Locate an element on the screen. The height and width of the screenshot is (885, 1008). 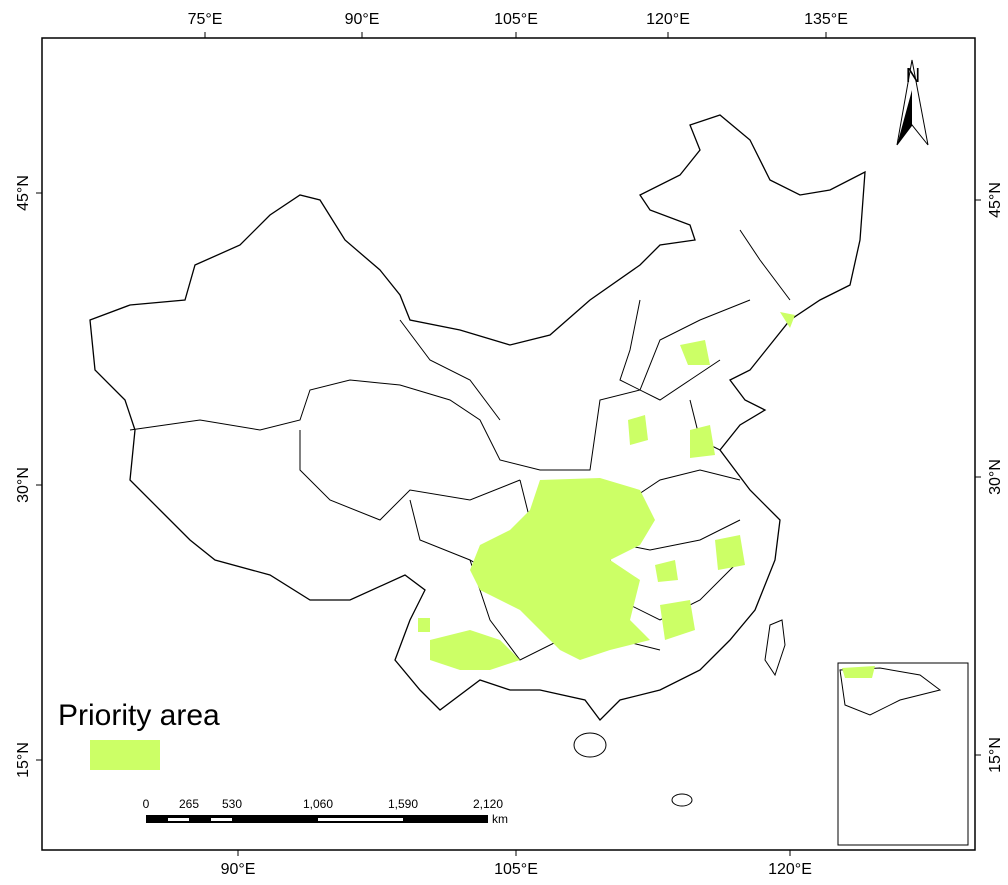
top-tick-label: 105°E is located at coordinates (516, 19).